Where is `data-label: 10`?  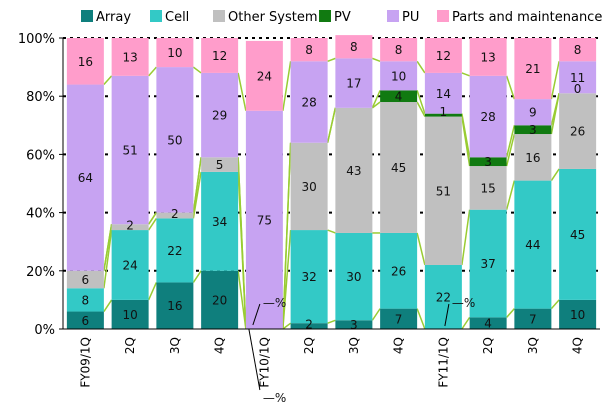
data-label: 10 is located at coordinates (577, 315).